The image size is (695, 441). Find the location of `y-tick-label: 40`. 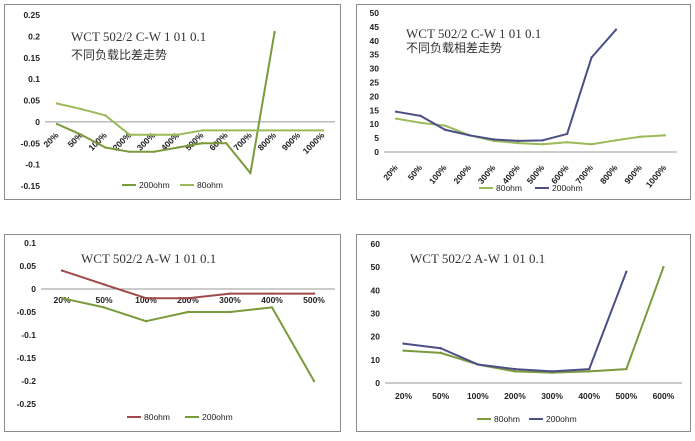

y-tick-label: 40 is located at coordinates (375, 41).